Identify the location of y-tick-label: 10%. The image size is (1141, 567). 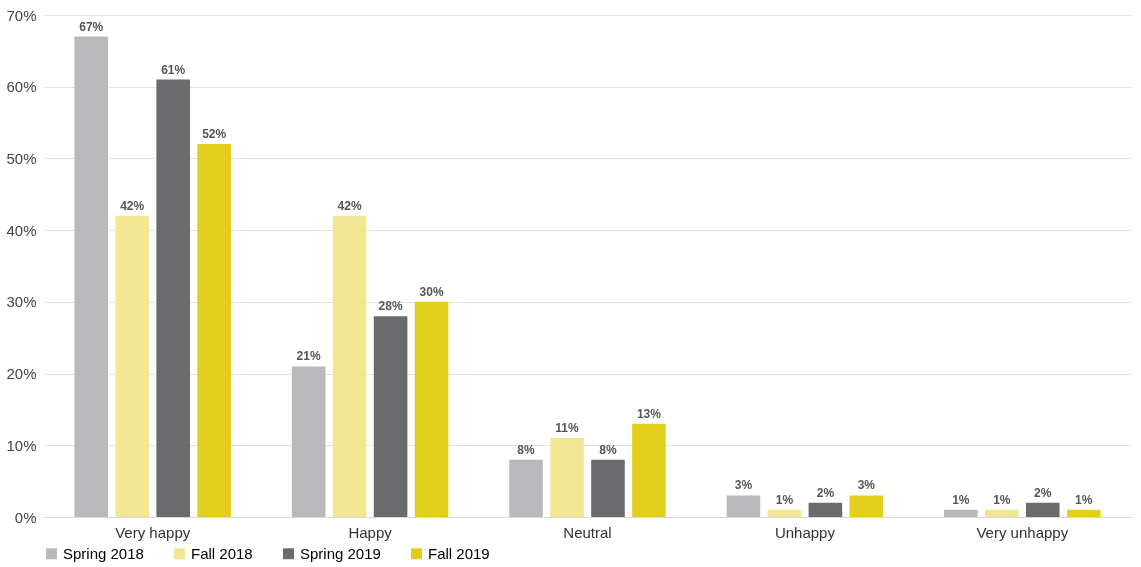
(21, 445).